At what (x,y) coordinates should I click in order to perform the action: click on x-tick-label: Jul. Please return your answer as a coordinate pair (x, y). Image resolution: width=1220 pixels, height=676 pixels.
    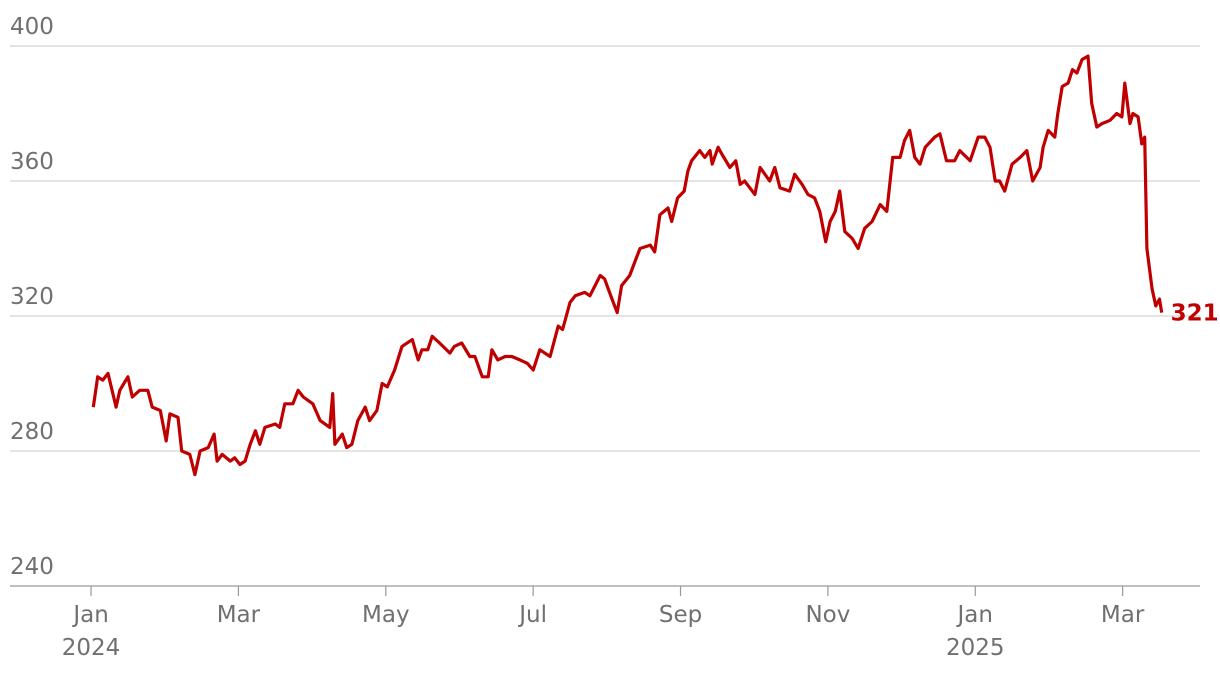
    Looking at the image, I should click on (532, 615).